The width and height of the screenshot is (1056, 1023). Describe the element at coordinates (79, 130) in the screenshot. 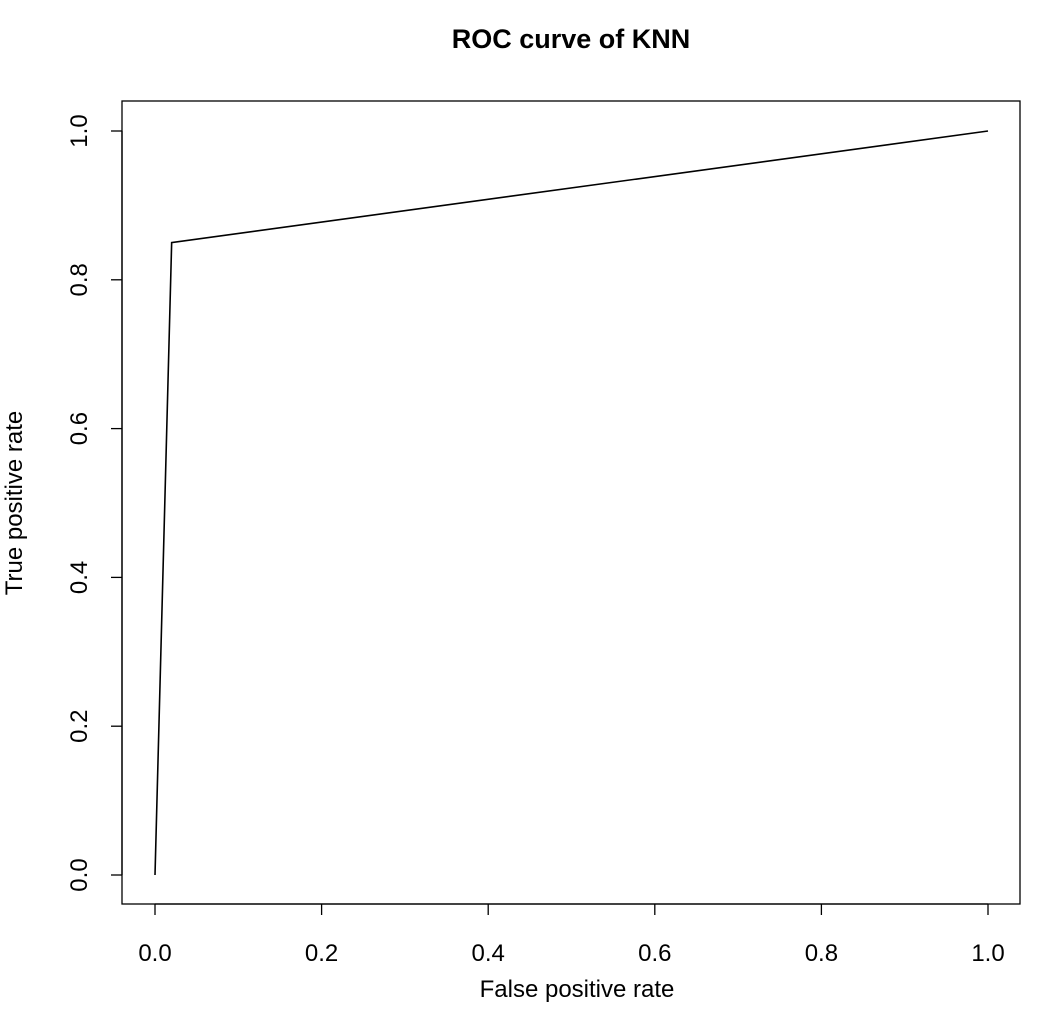

I see `y-tick-label: 1.0` at that location.